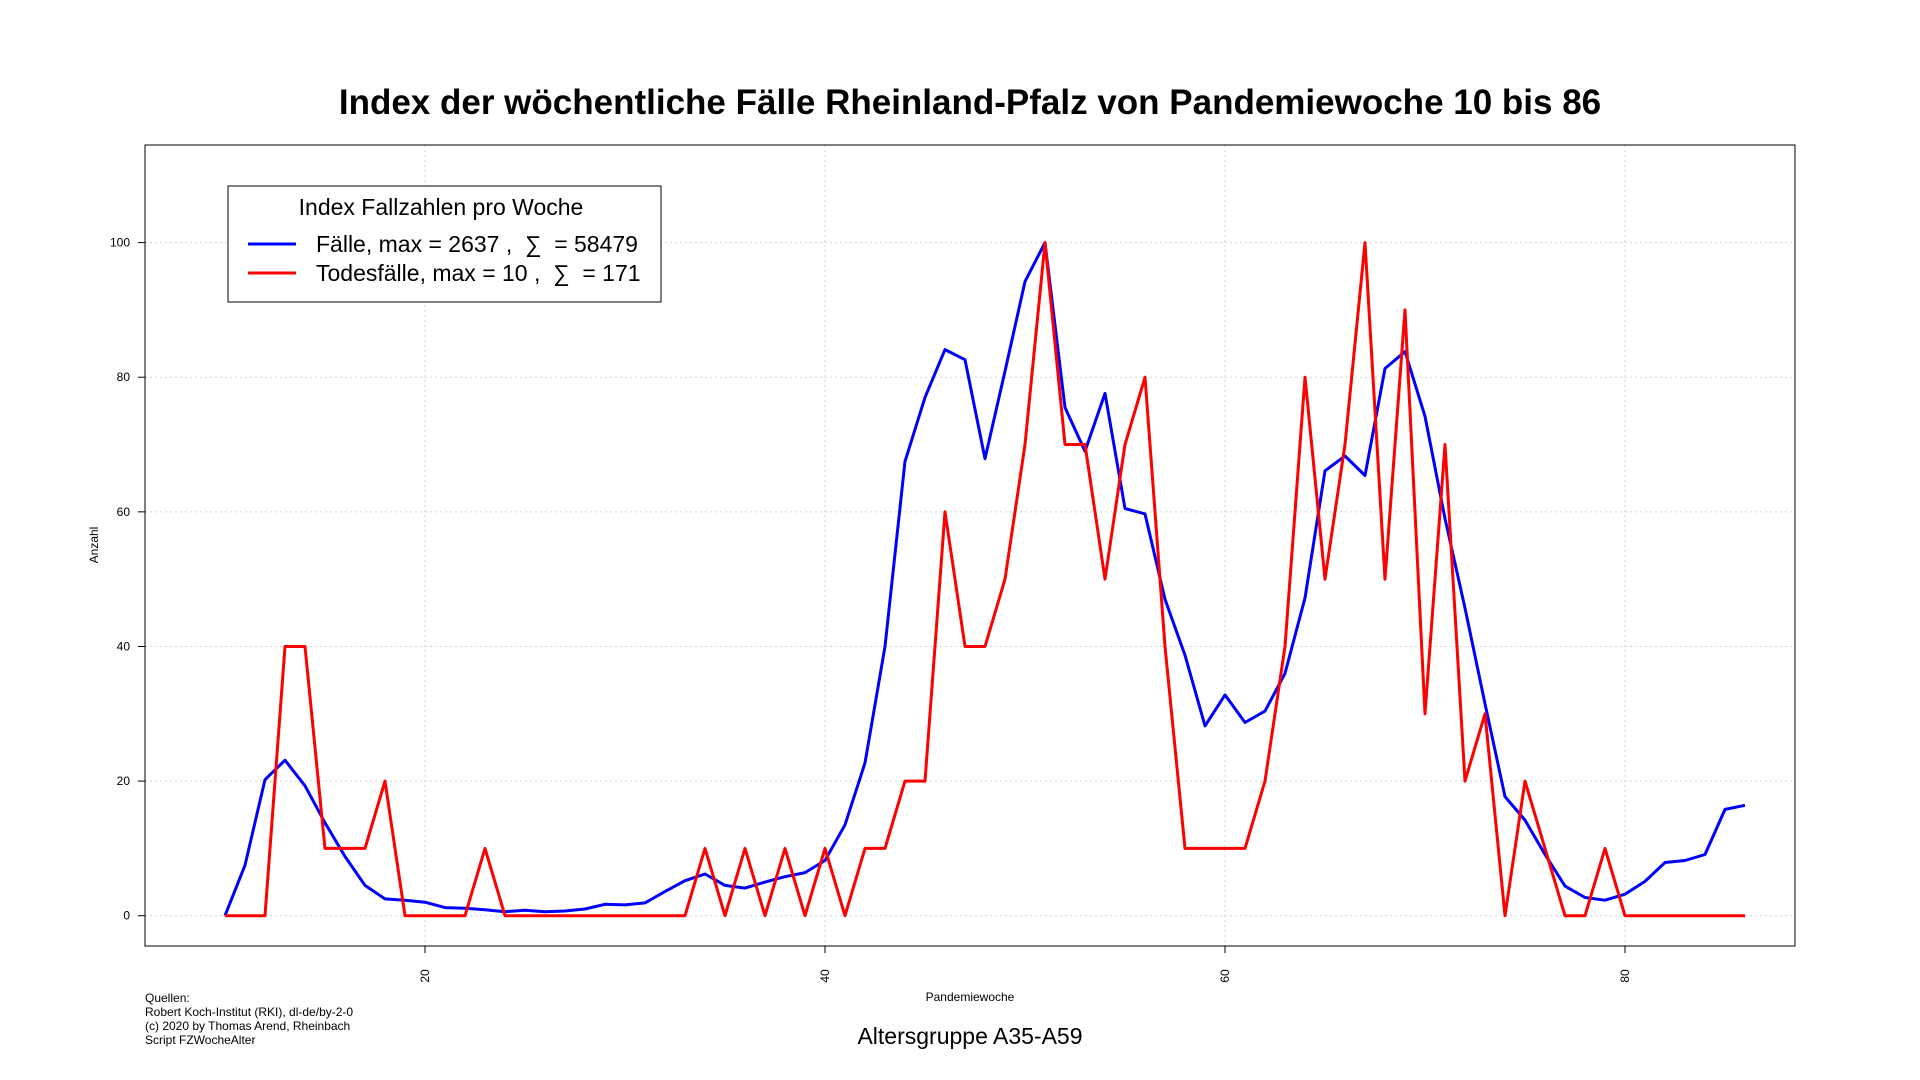 The image size is (1920, 1080). I want to click on y-tick-label: 0, so click(126, 916).